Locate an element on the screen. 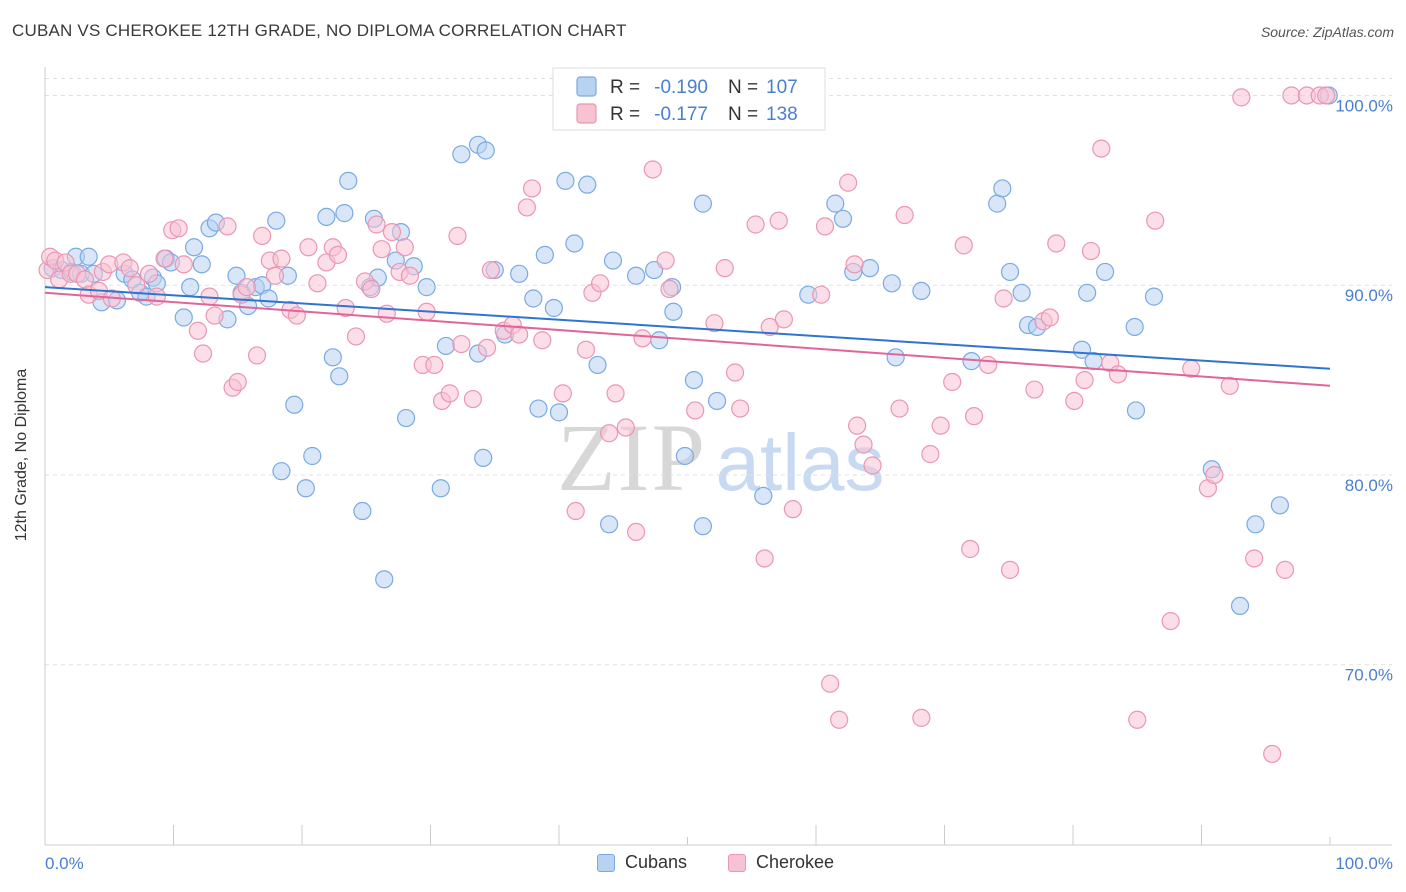 The width and height of the screenshot is (1406, 892). cubans-swatch is located at coordinates (606, 862).